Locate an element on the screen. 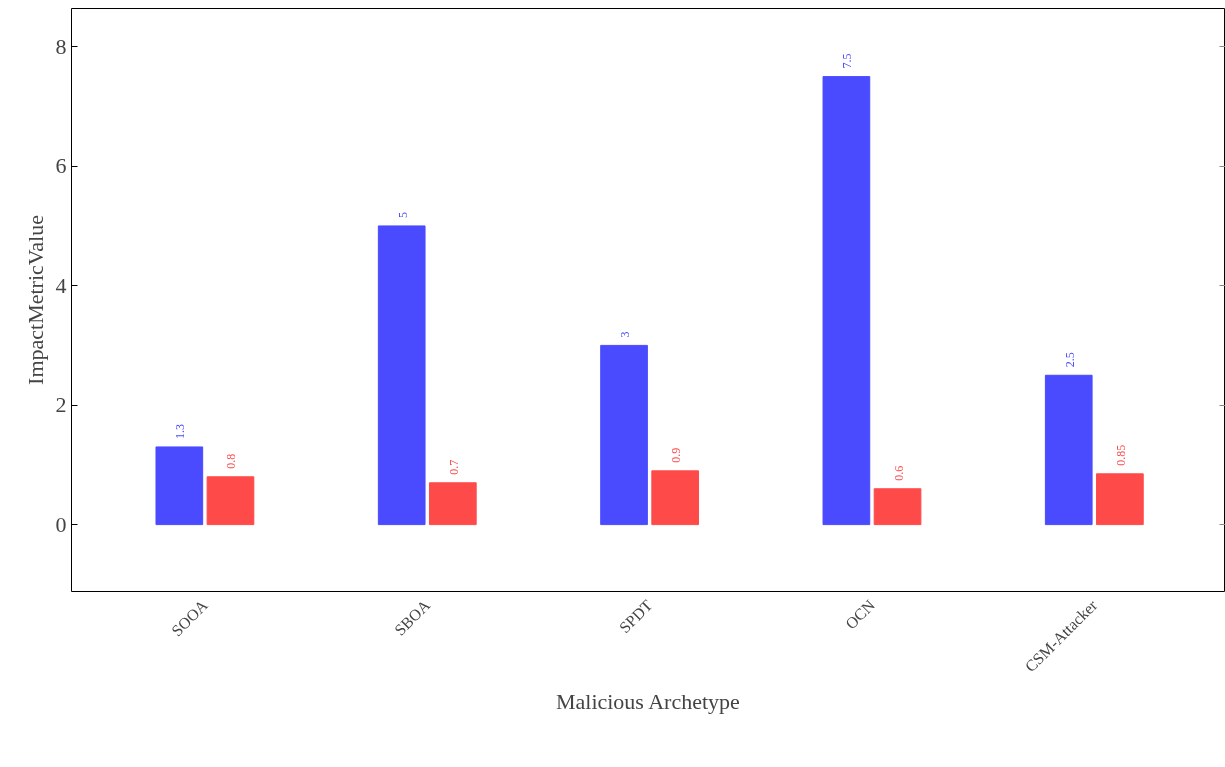  data-label: 0.8 is located at coordinates (231, 461).